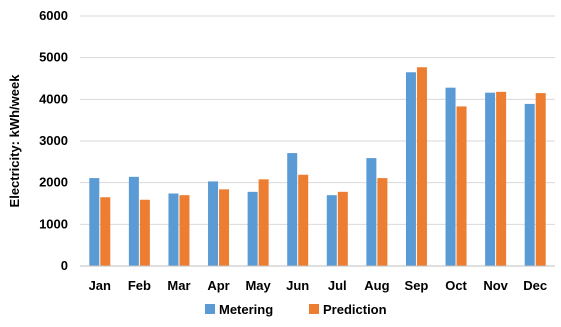  What do you see at coordinates (501, 178) in the screenshot?
I see `bar-prediction-nov` at bounding box center [501, 178].